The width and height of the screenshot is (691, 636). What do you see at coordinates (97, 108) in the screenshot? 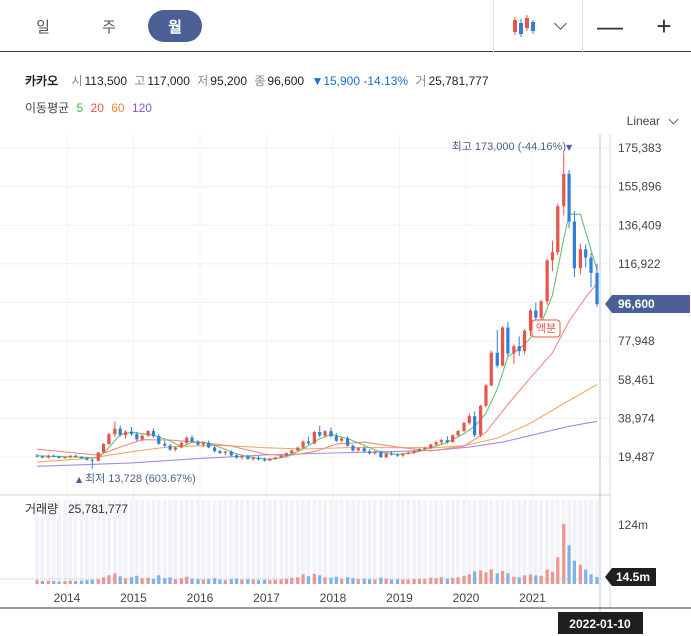
I see `ma-20-label: 20` at bounding box center [97, 108].